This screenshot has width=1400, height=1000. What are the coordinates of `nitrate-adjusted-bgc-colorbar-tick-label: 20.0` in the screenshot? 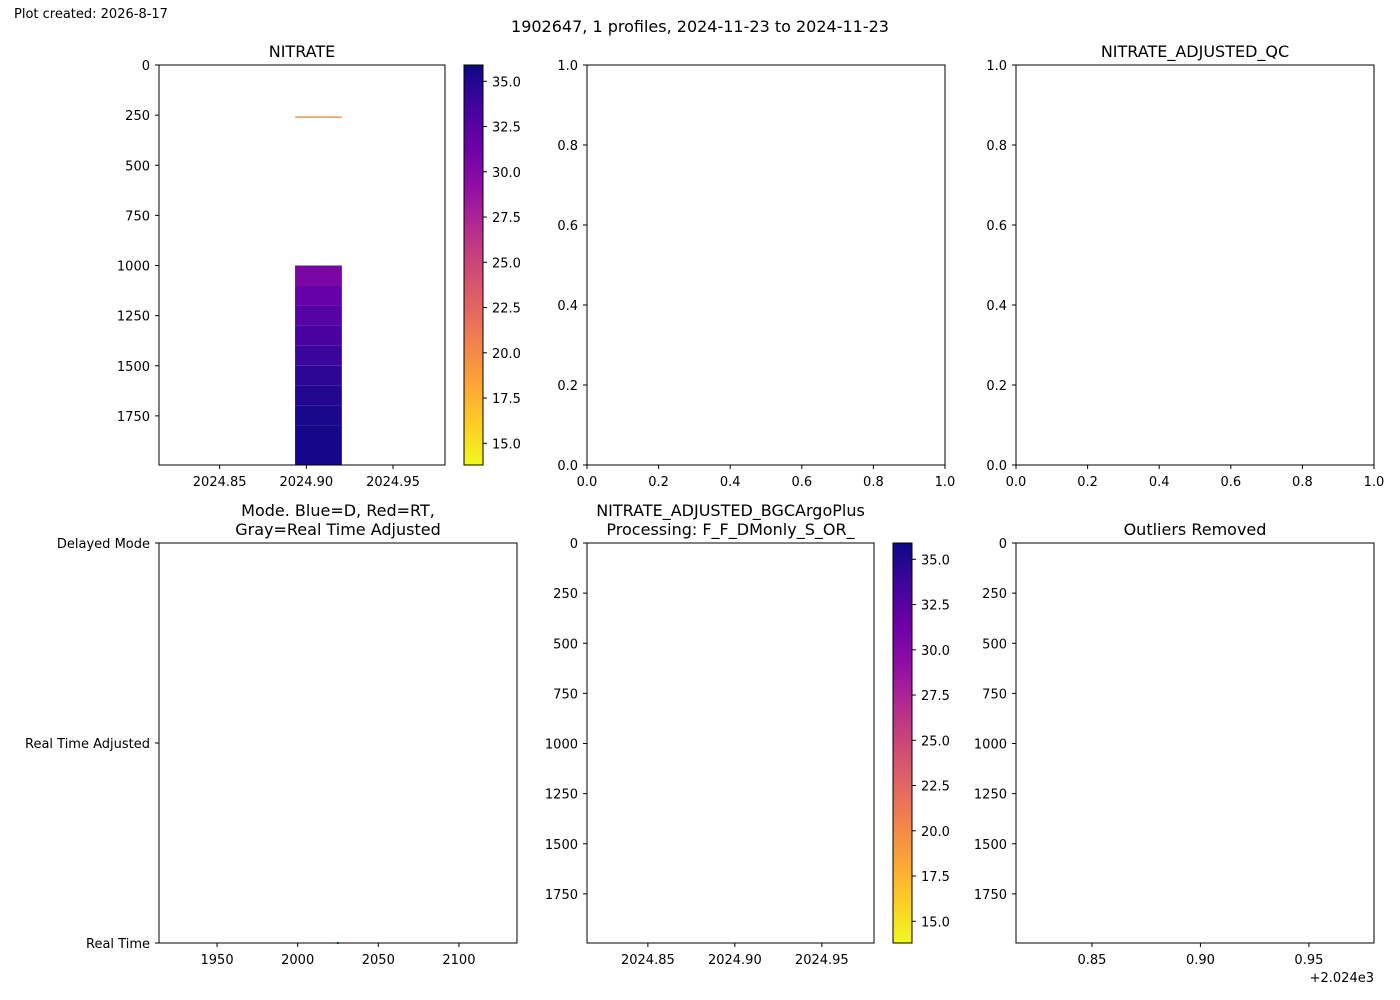 It's located at (935, 832).